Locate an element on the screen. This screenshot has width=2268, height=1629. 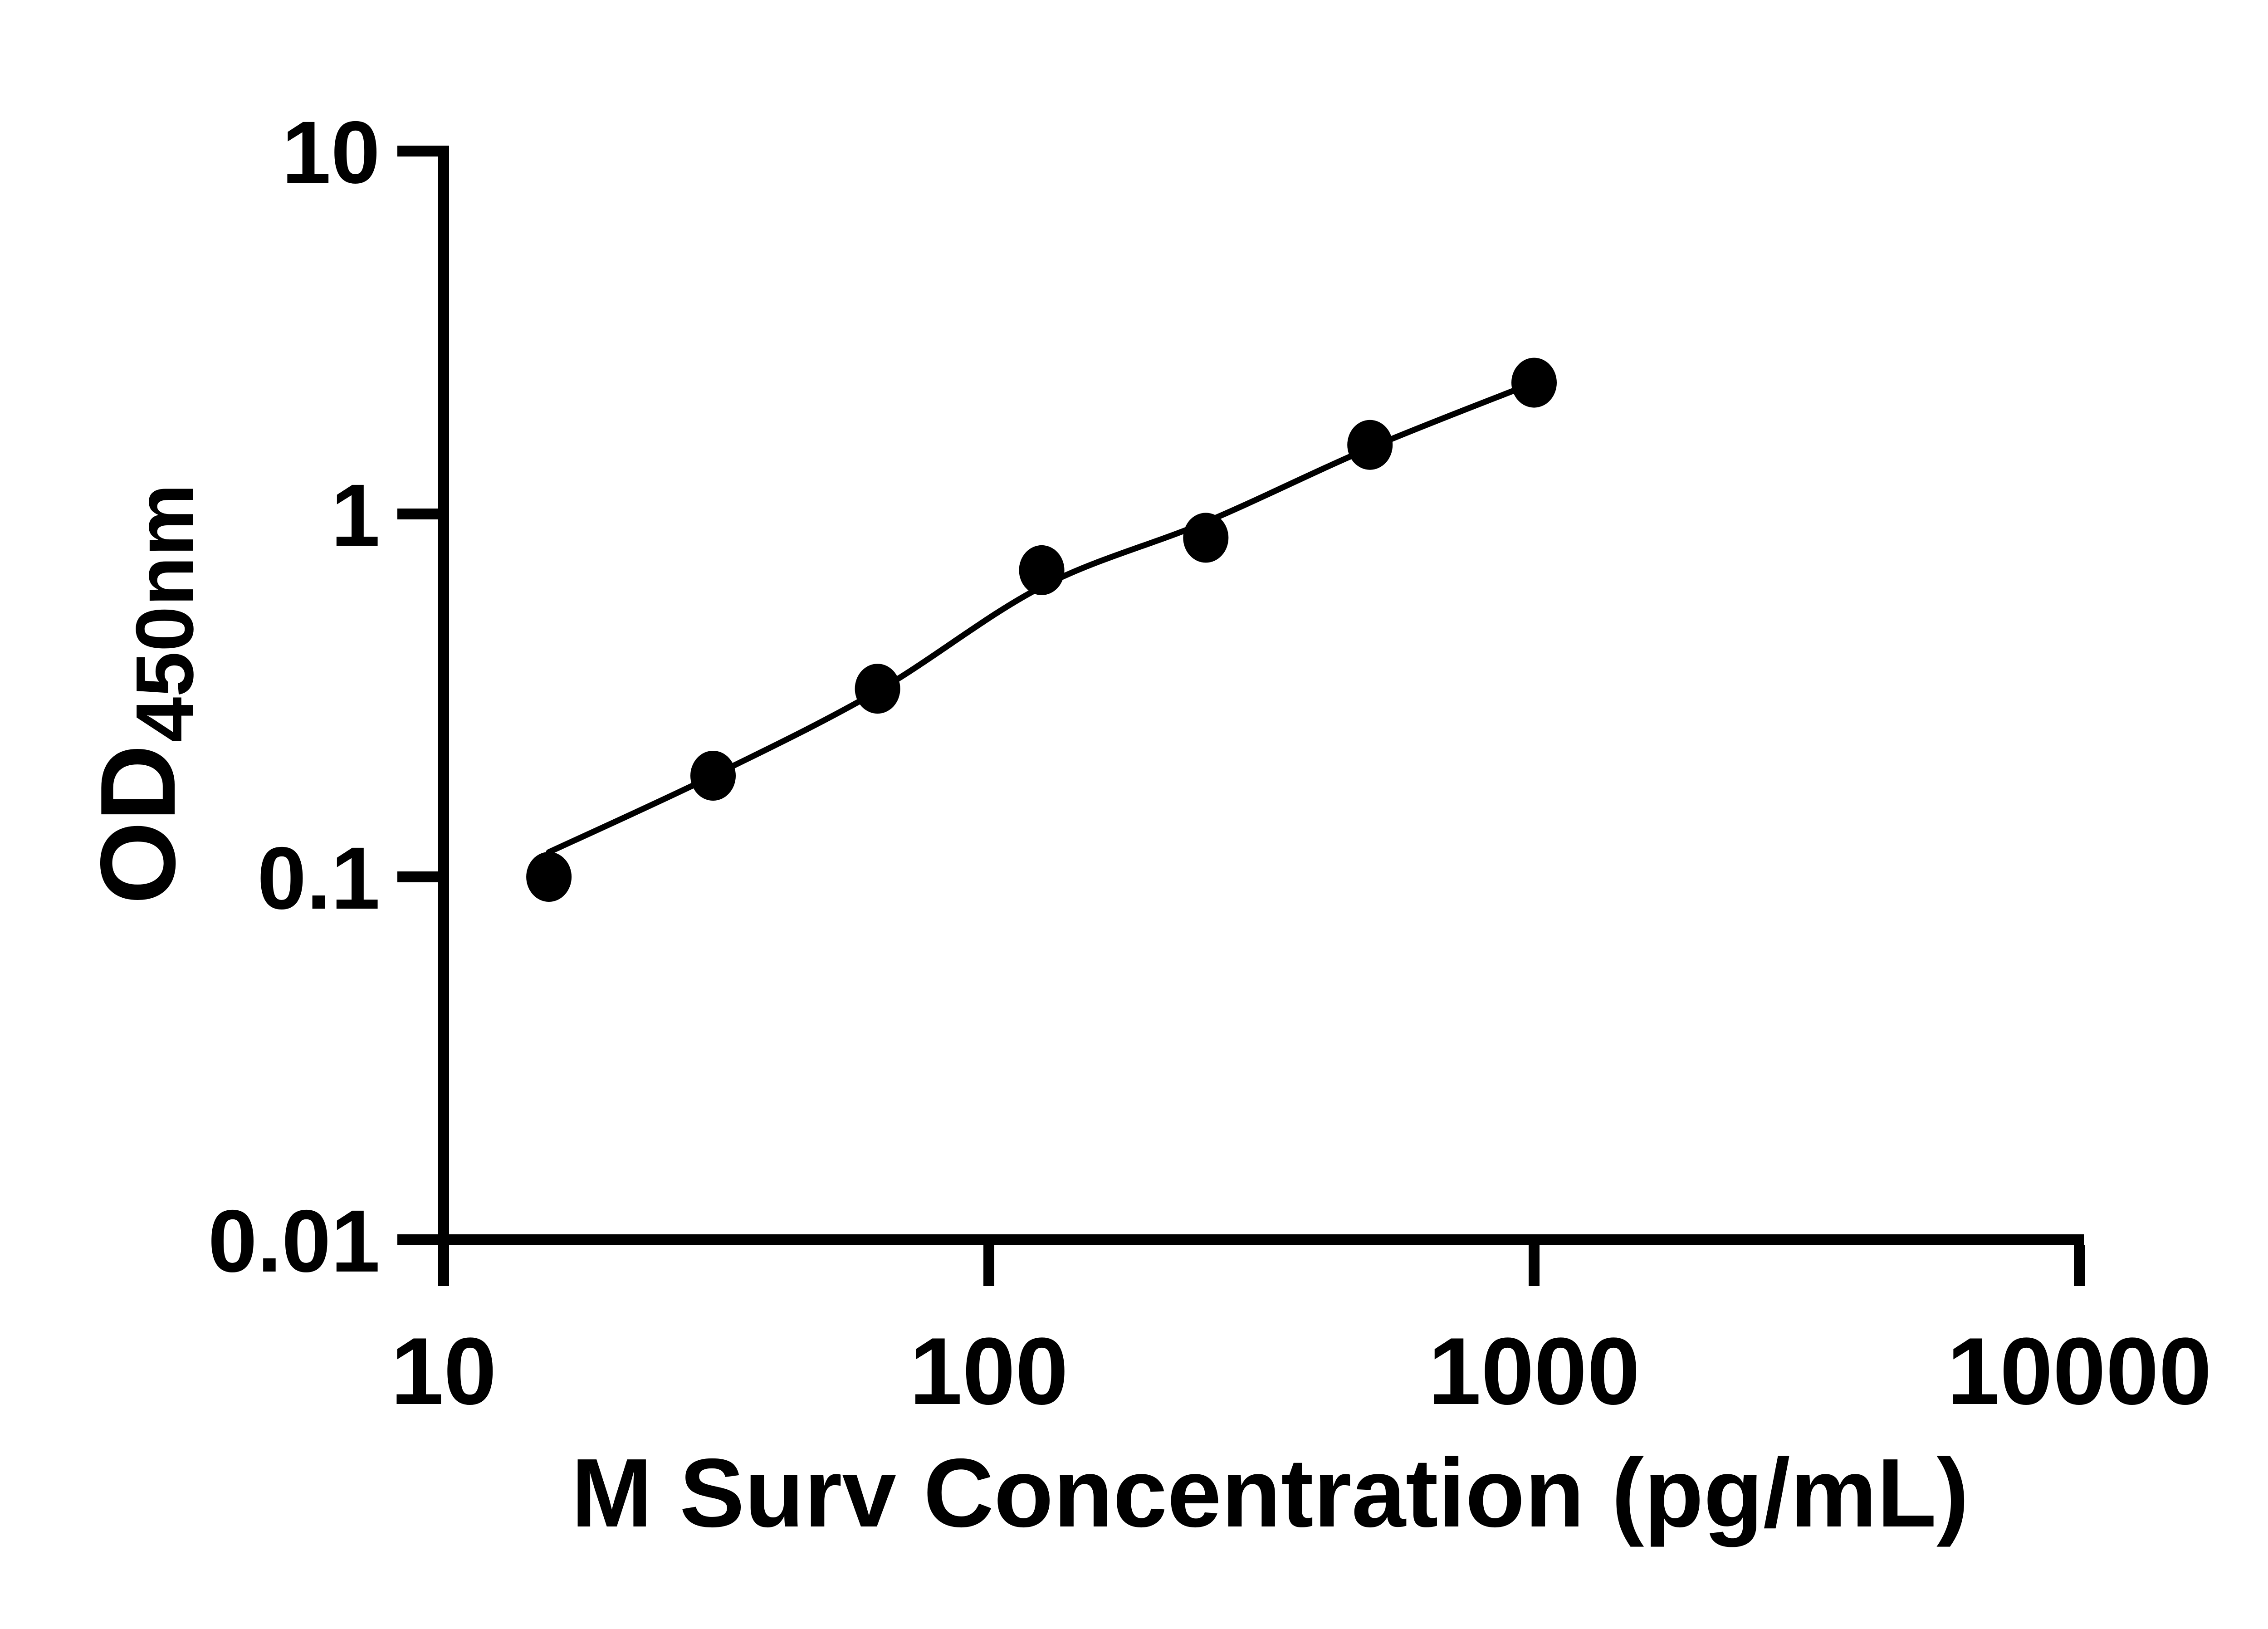
y-axis-title-subscript: 450nm is located at coordinates (164, 613).